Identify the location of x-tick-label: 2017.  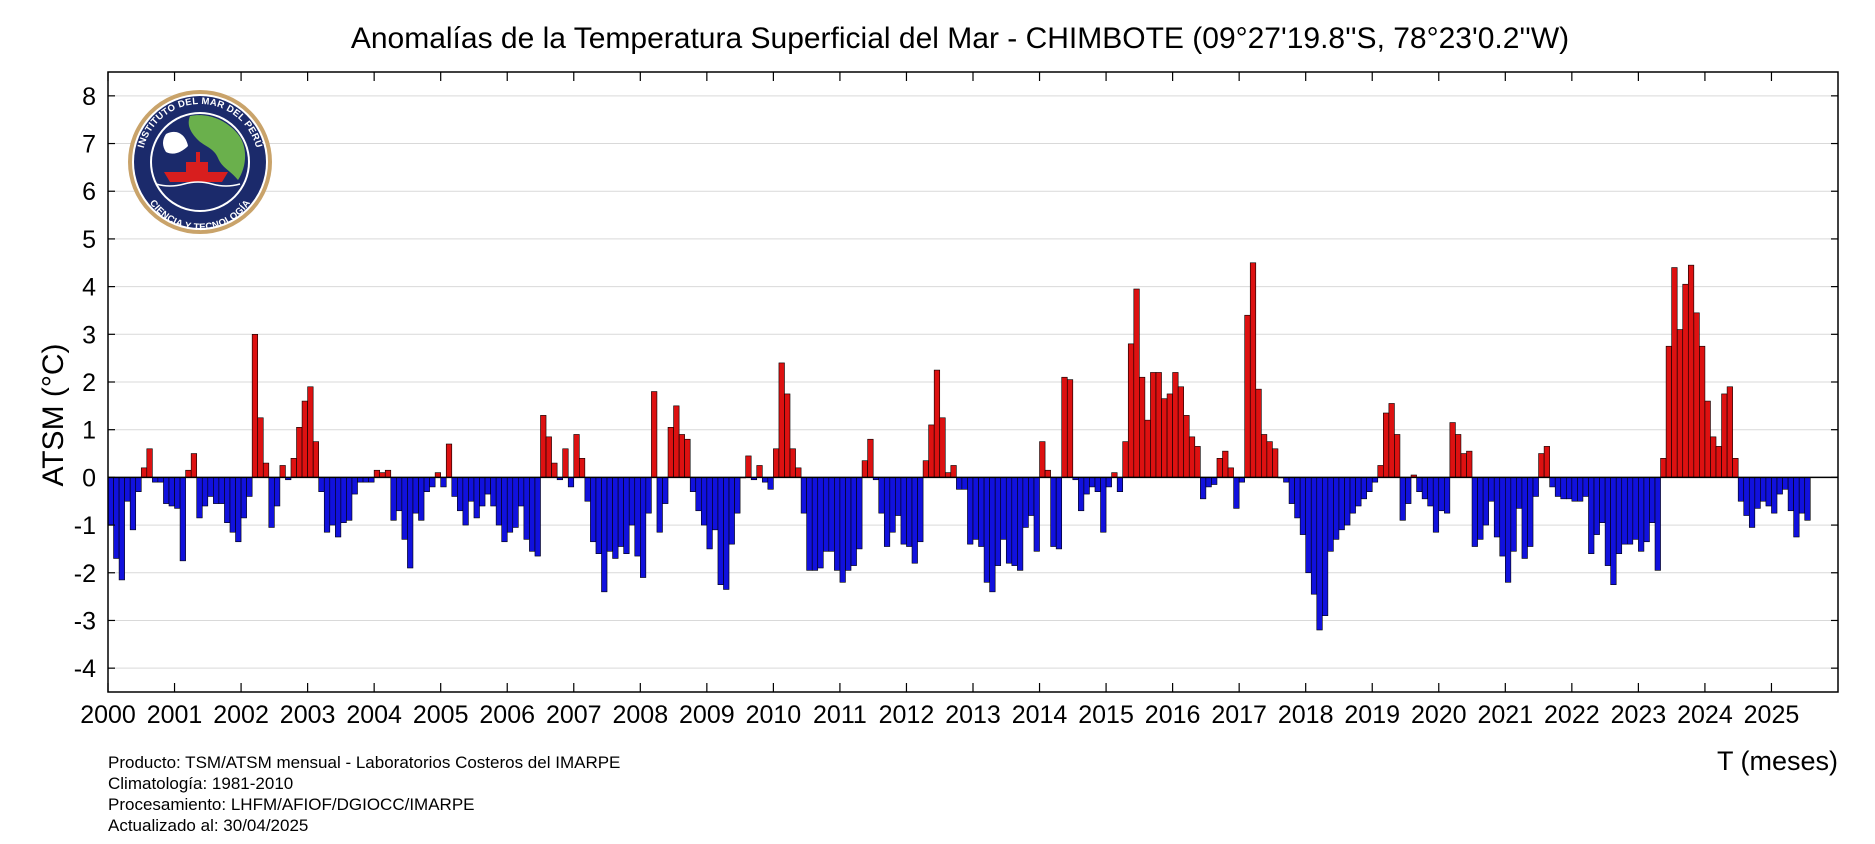
(1239, 715).